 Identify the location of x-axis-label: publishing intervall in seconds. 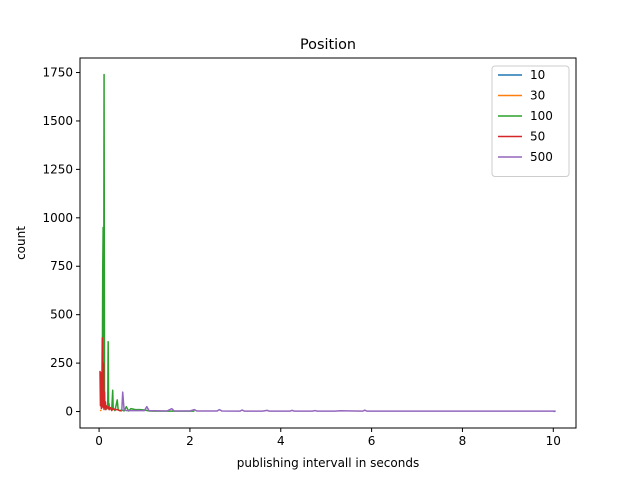
(328, 463).